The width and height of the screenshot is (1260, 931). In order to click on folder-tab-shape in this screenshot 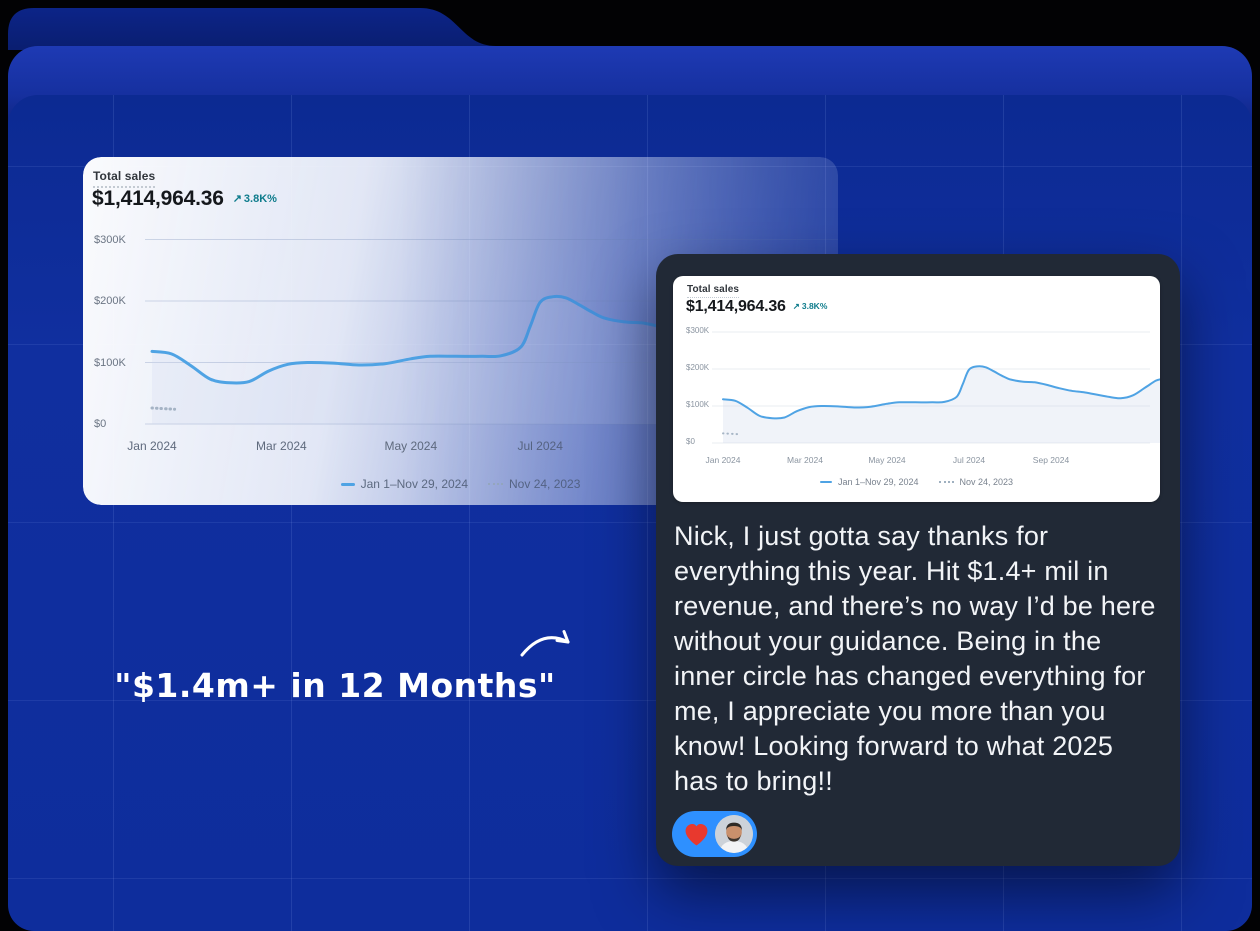, I will do `click(308, 29)`.